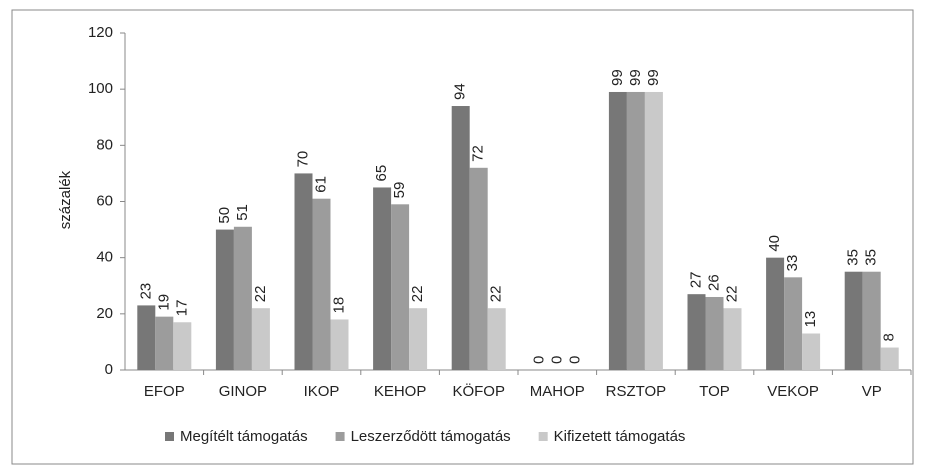 The width and height of the screenshot is (925, 466). What do you see at coordinates (65, 199) in the screenshot?
I see `y-axis-label: százalék` at bounding box center [65, 199].